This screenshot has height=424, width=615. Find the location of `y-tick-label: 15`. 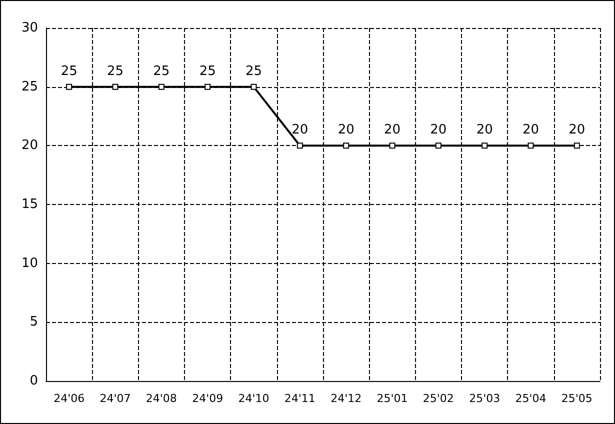

y-tick-label: 15 is located at coordinates (29, 204).